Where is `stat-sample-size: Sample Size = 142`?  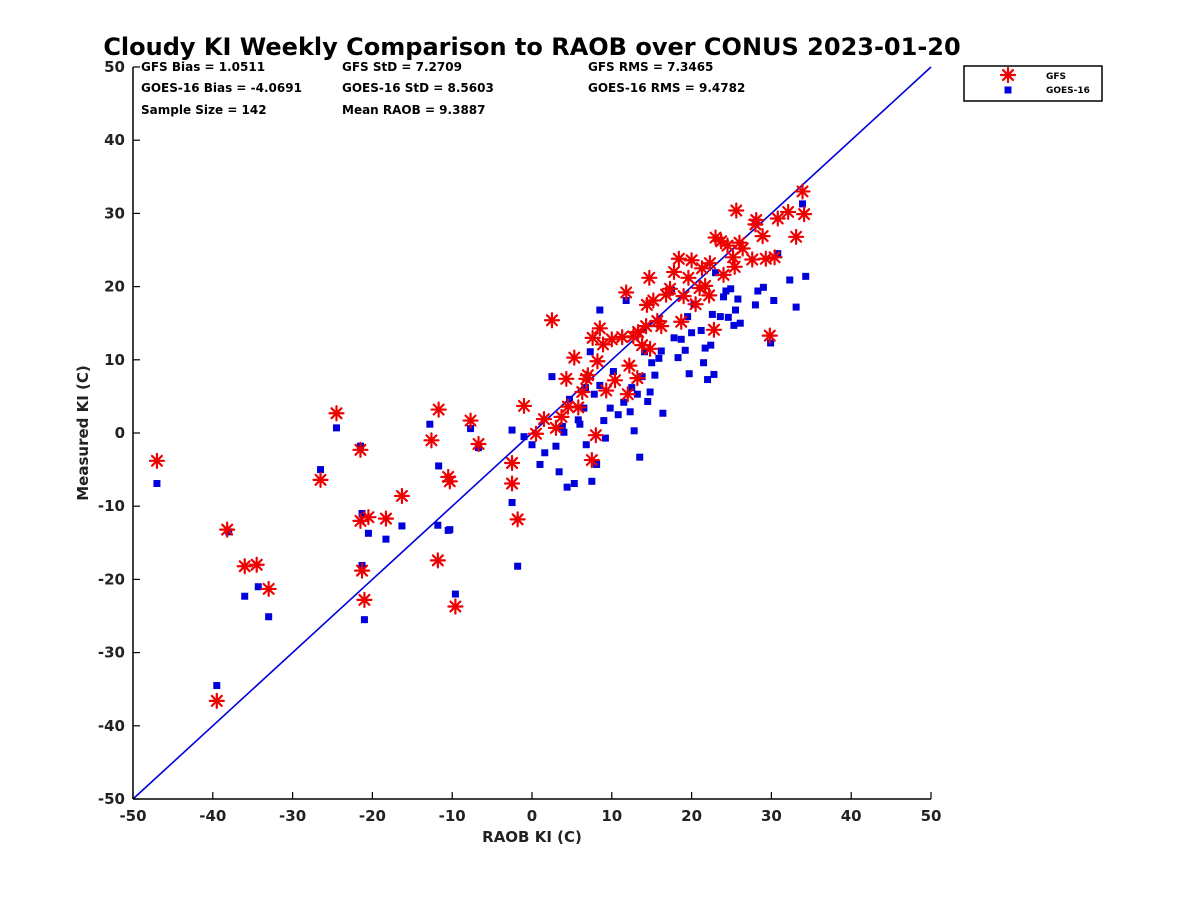 stat-sample-size: Sample Size = 142 is located at coordinates (204, 110).